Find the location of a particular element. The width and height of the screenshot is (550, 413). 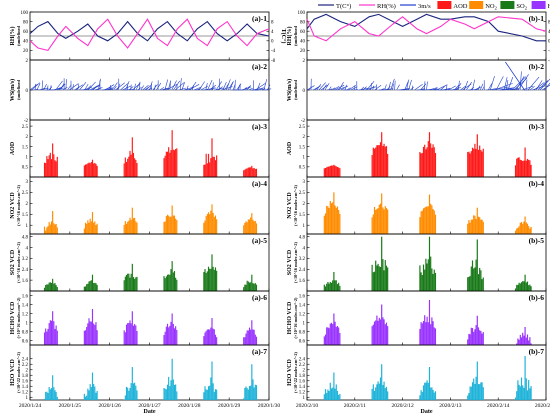

y-tick-label: 2.5 is located at coordinates (25, 193).